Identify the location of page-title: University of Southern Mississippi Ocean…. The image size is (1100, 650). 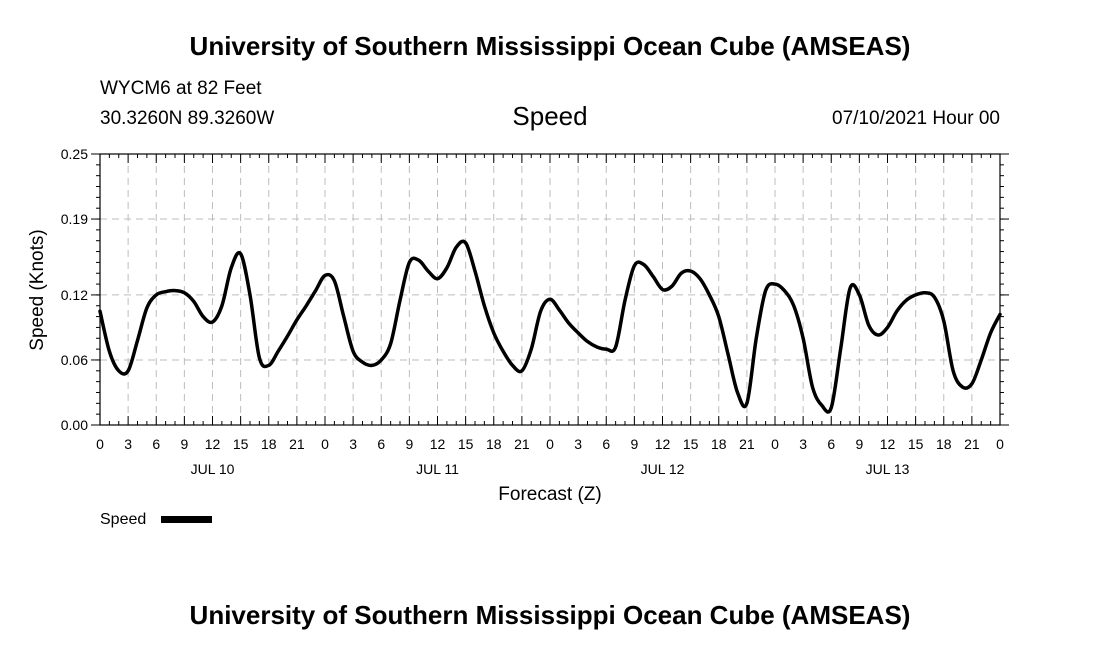
(550, 46).